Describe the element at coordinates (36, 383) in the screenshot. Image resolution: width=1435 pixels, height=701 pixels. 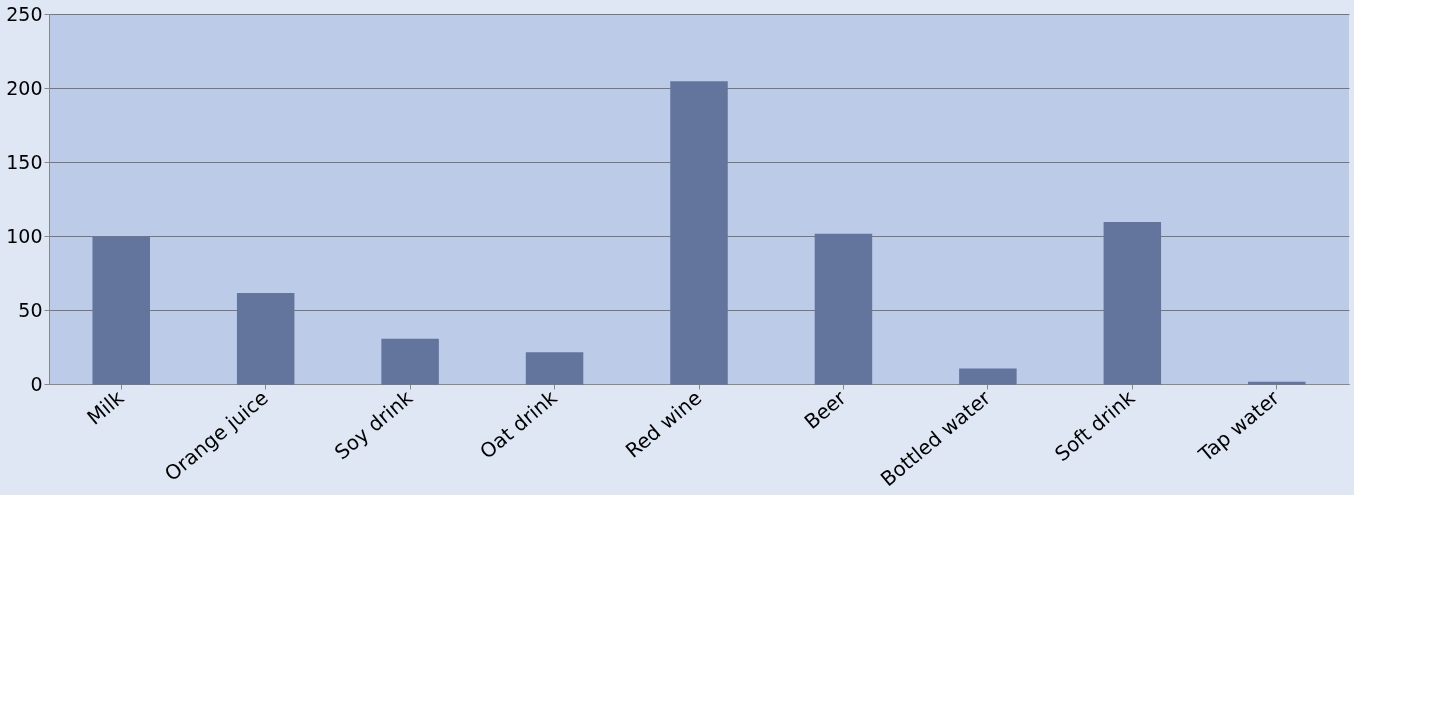
I see `y-tick-label: 0` at that location.